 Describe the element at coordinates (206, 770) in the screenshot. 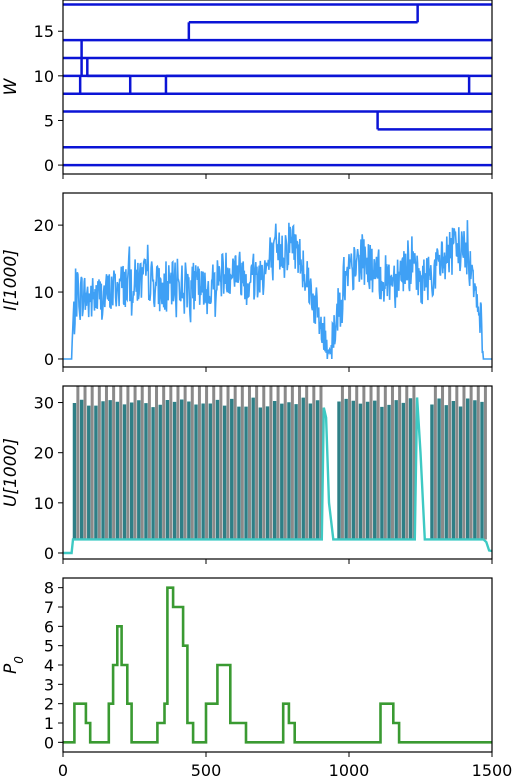

I see `x-tick-label: 500` at that location.